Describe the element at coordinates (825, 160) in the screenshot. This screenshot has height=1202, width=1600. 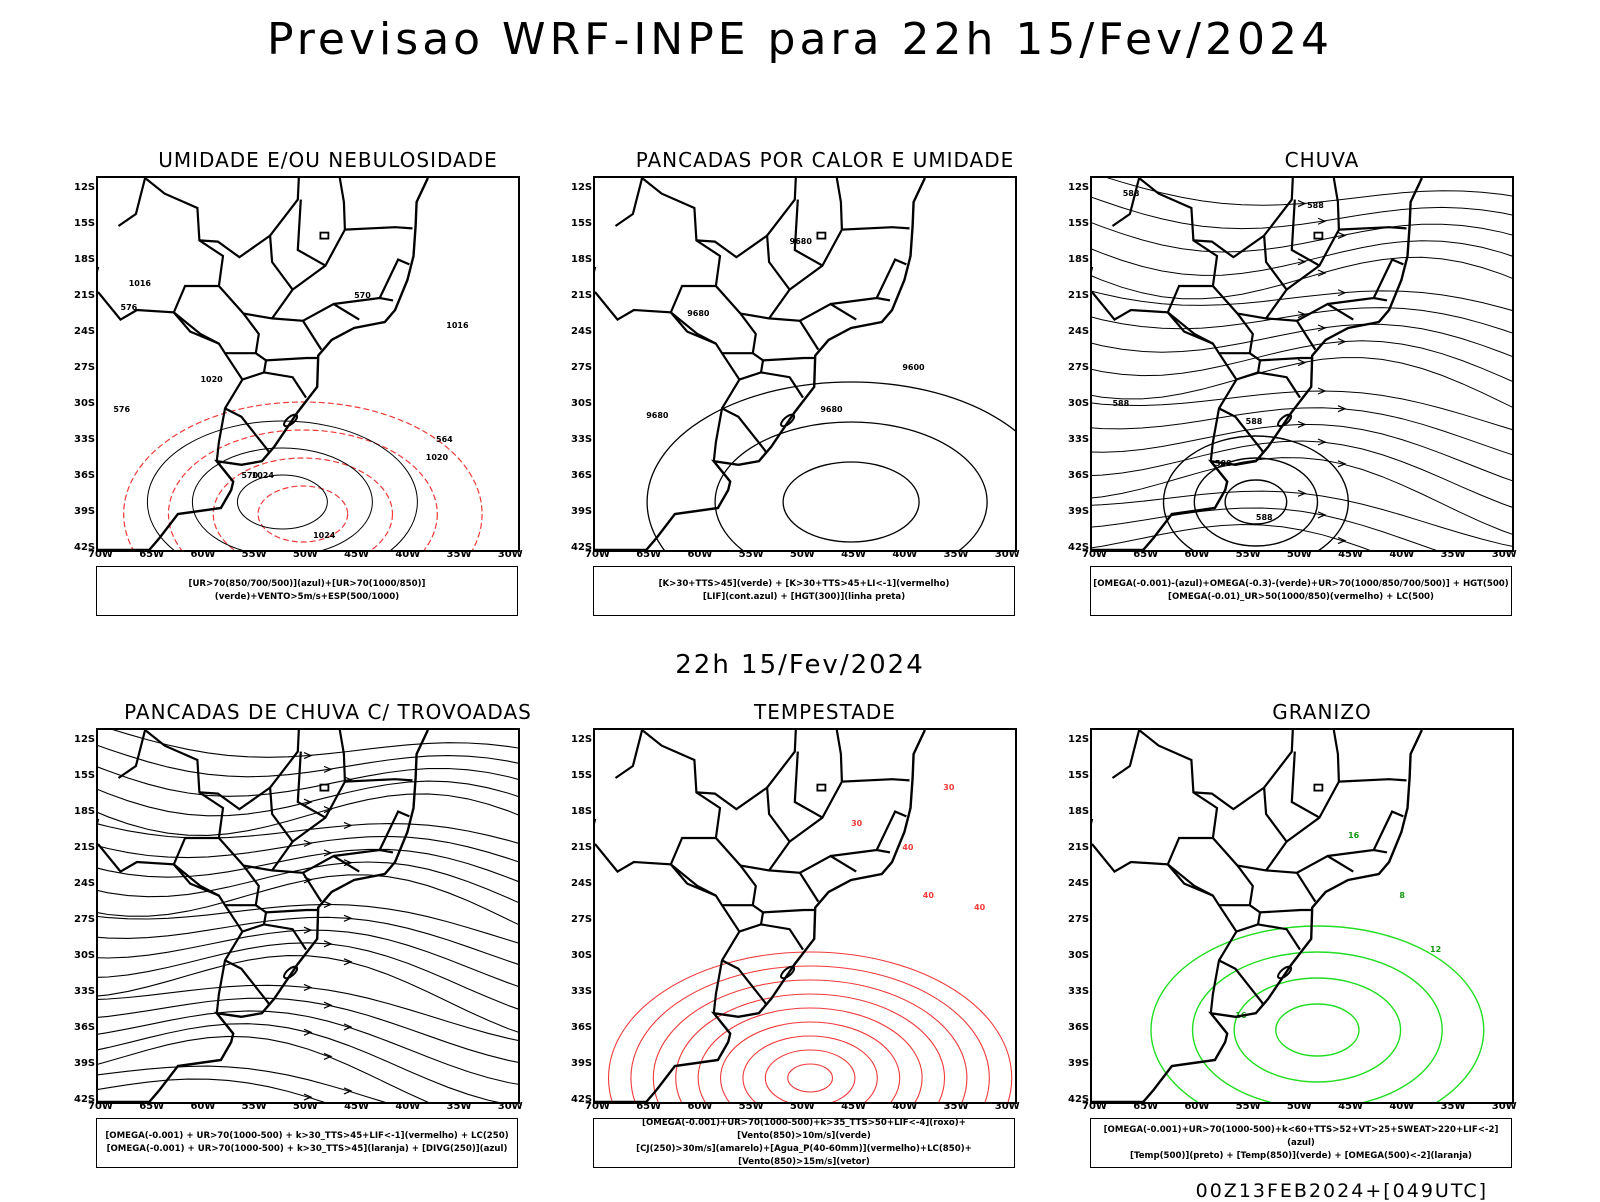
I see `panel-title: PANCADAS POR CALOR E UMIDADE` at that location.